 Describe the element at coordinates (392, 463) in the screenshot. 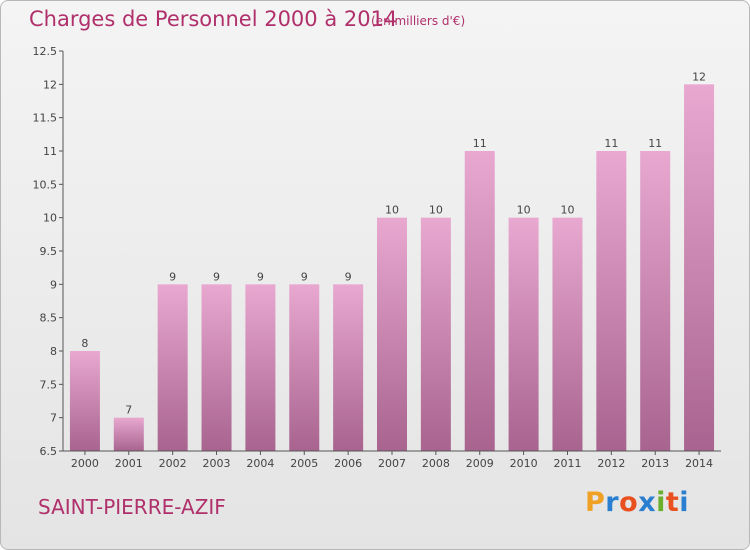

I see `x-tick-label: 2007` at that location.